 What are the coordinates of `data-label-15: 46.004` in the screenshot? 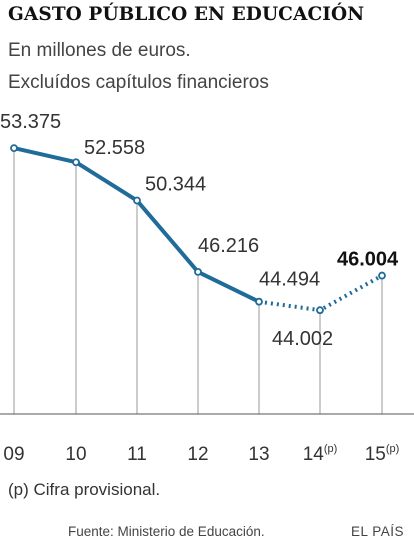 It's located at (368, 260).